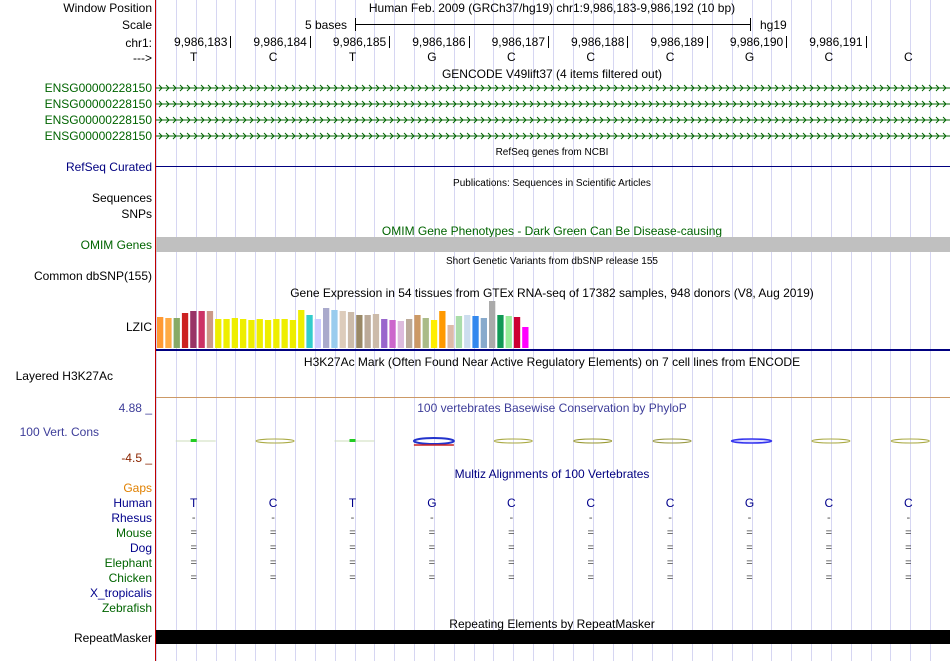 Image resolution: width=950 pixels, height=661 pixels. Describe the element at coordinates (120, 593) in the screenshot. I see `species-xtropicalis: X_tropicalis` at that location.